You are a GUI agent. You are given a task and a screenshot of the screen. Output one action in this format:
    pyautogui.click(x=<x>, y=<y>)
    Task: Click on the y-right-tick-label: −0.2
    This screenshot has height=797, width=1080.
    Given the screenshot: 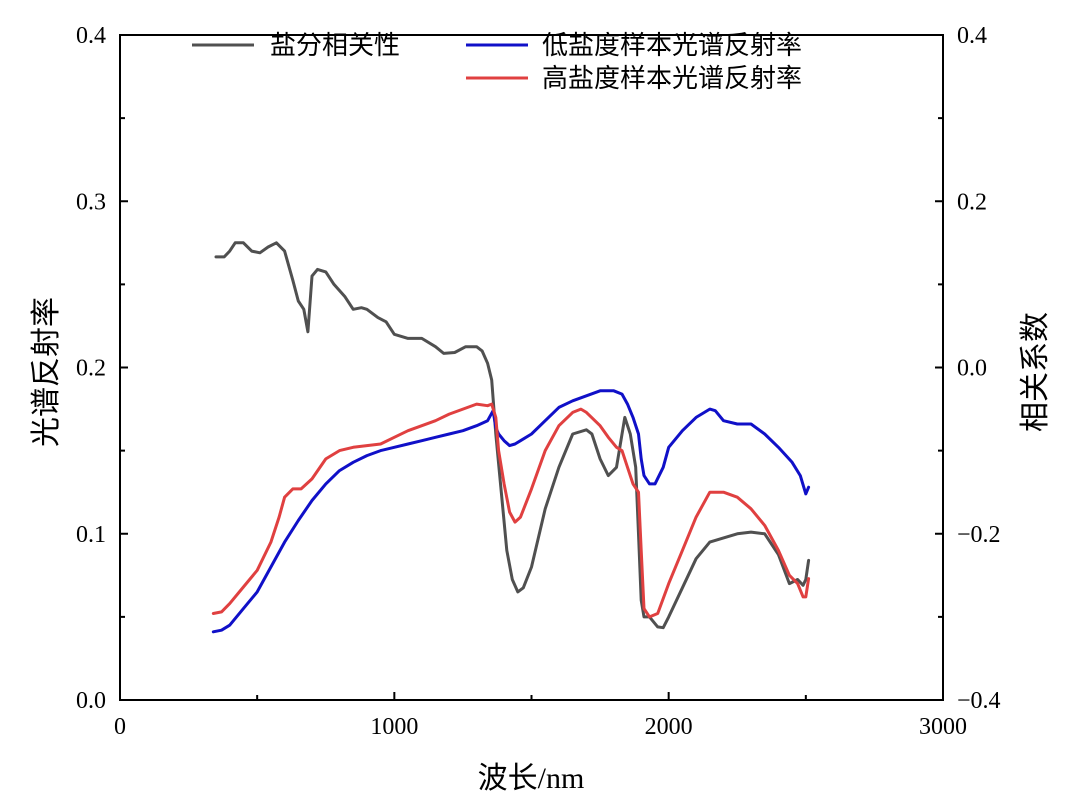 What is the action you would take?
    pyautogui.click(x=979, y=535)
    